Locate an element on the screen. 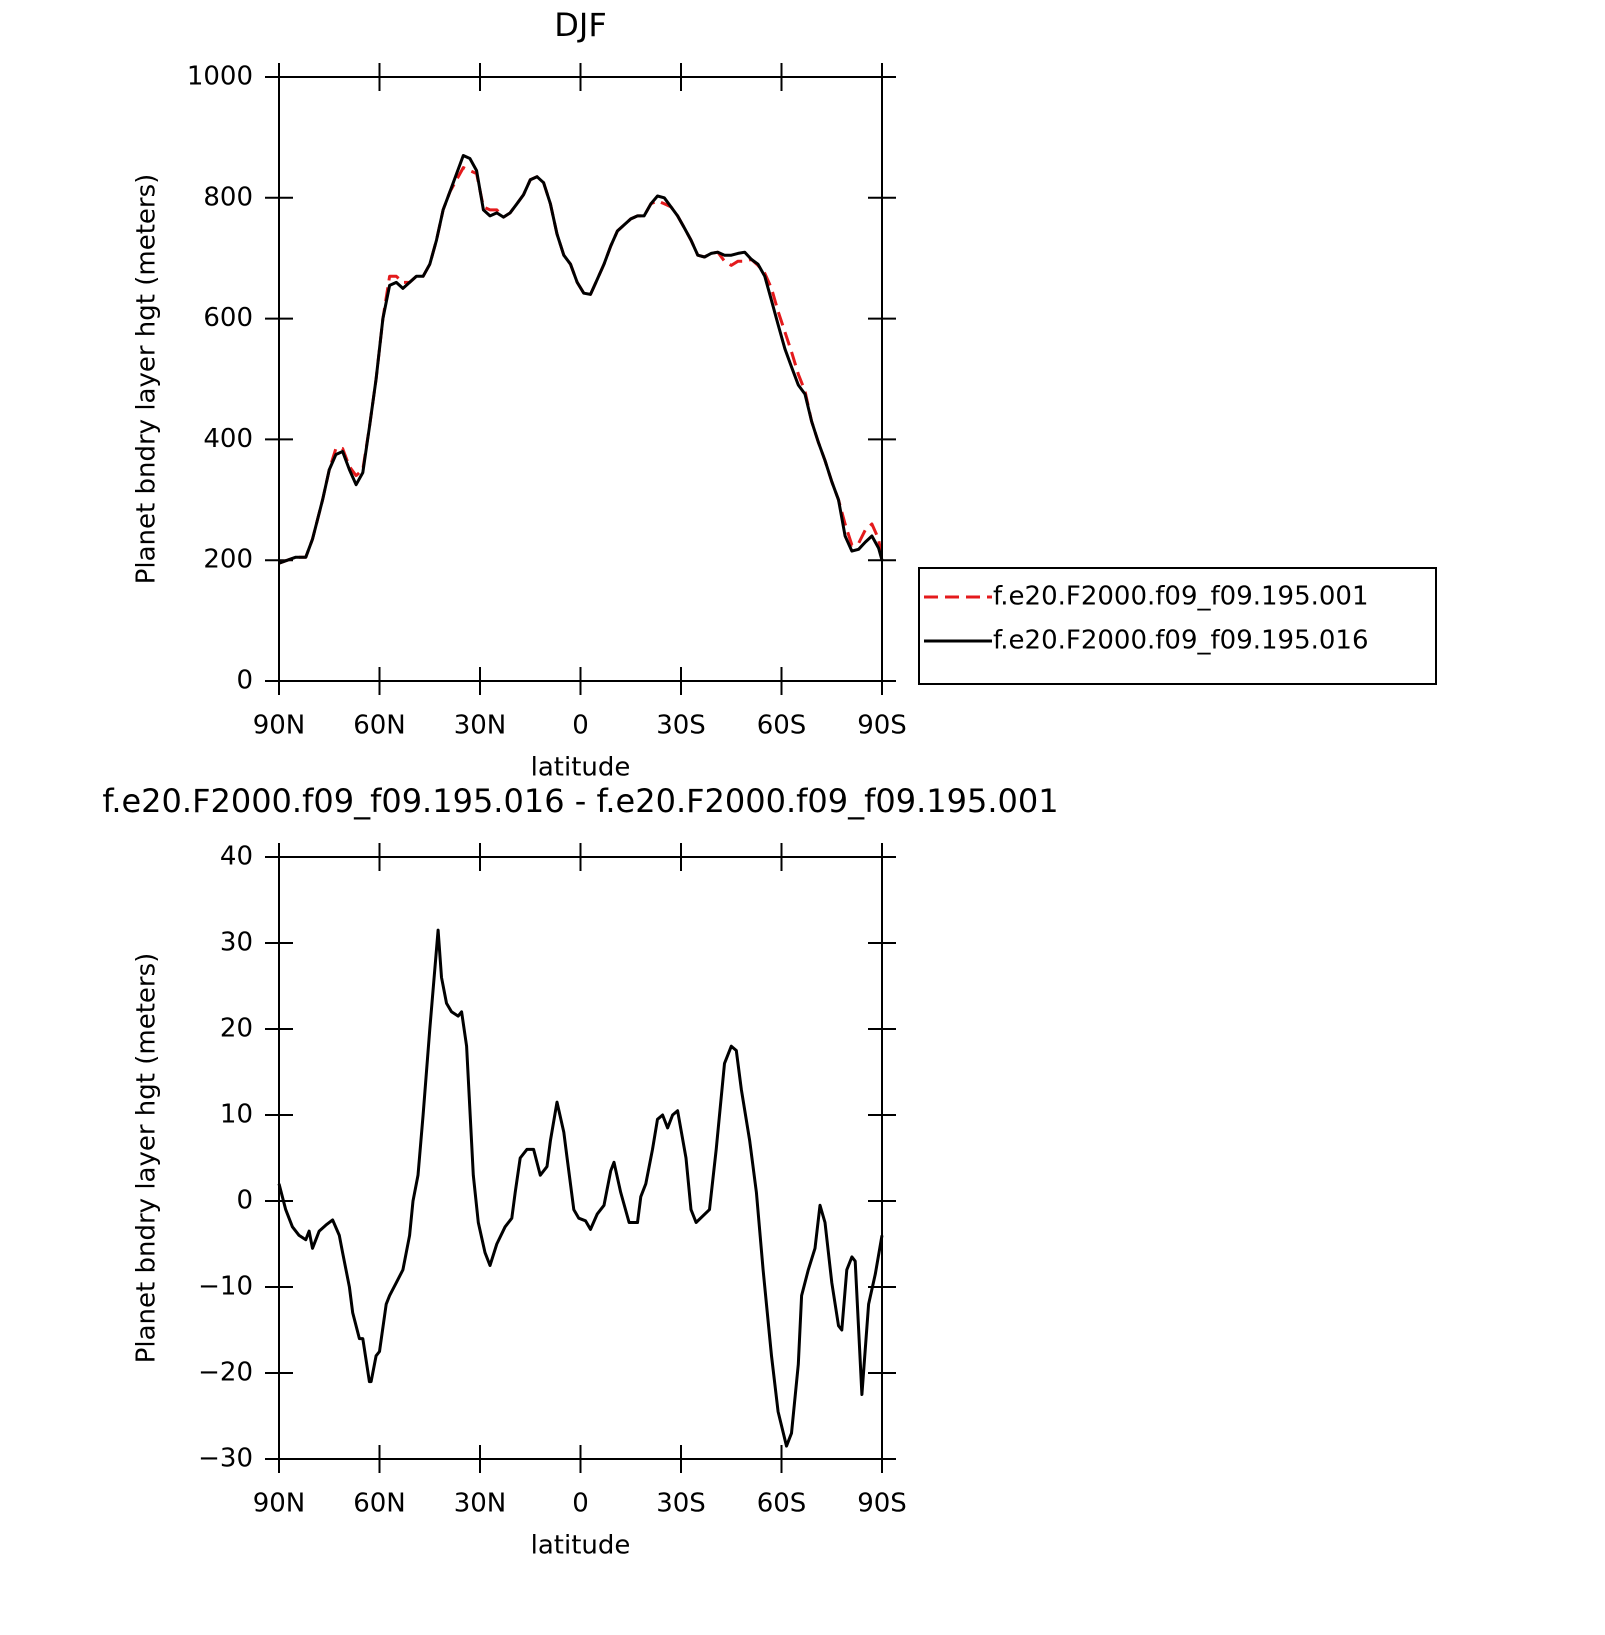 This screenshot has width=1605, height=1635. y-tick-label: −20 is located at coordinates (225, 1373).